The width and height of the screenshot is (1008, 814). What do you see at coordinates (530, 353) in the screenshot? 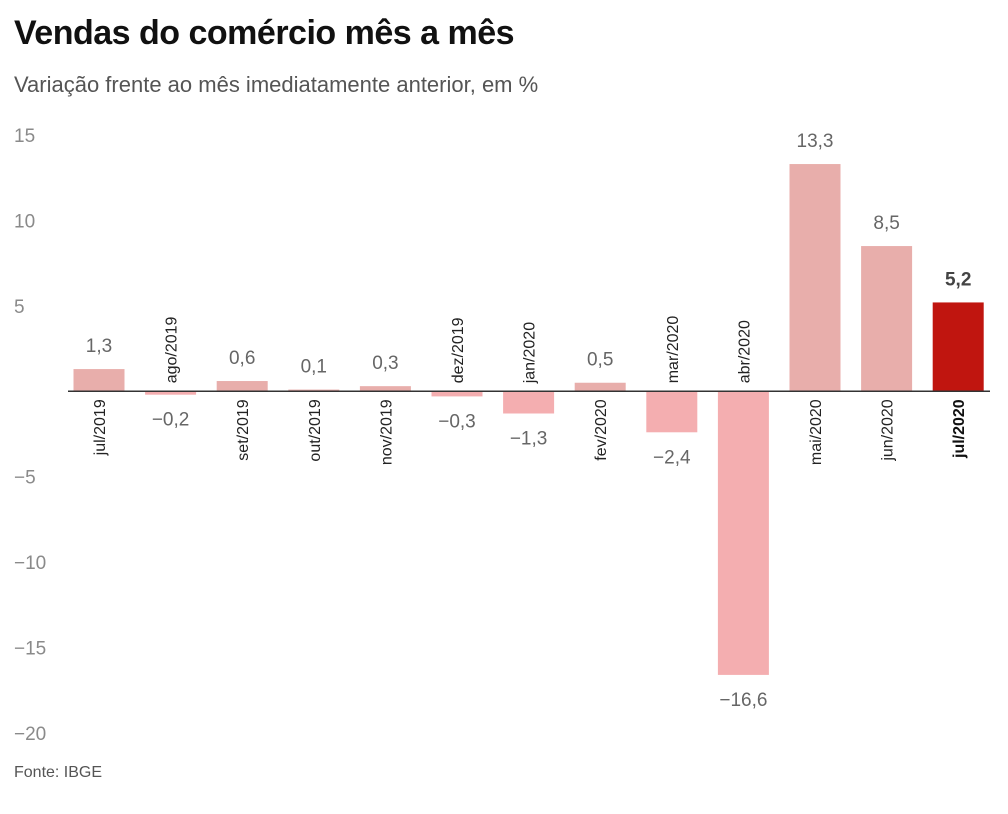
I see `category-label: jan/2020` at bounding box center [530, 353].